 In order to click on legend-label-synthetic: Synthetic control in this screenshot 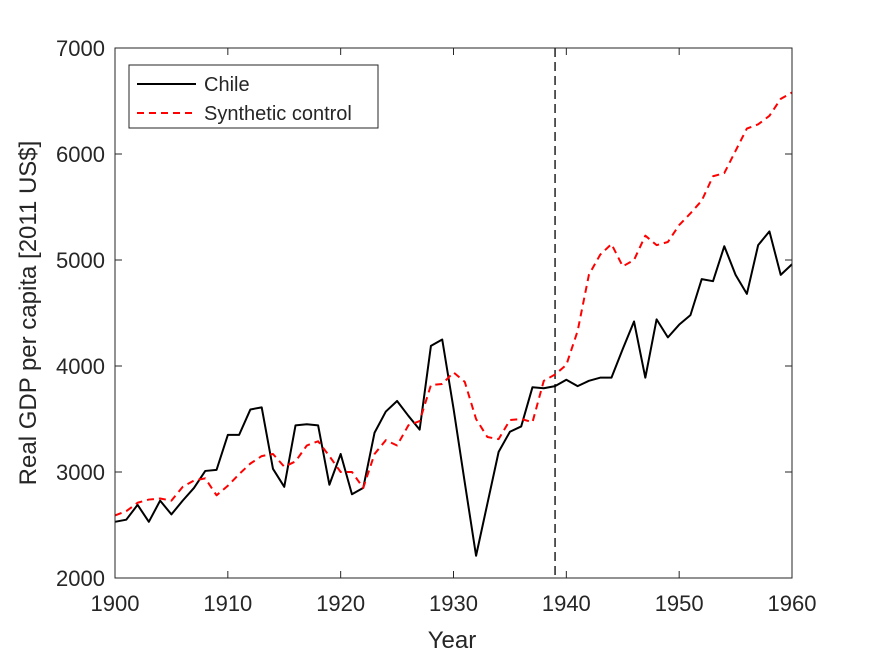, I will do `click(278, 114)`.